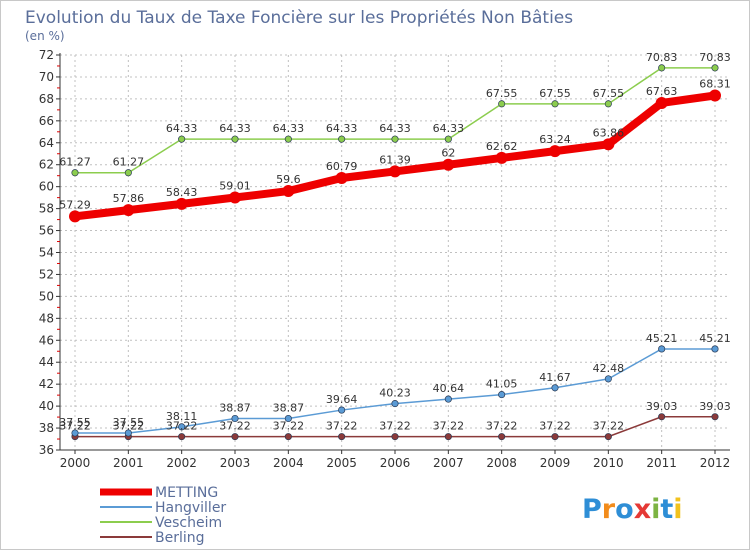  Describe the element at coordinates (45, 36) in the screenshot. I see `unit-label: (en %)` at that location.